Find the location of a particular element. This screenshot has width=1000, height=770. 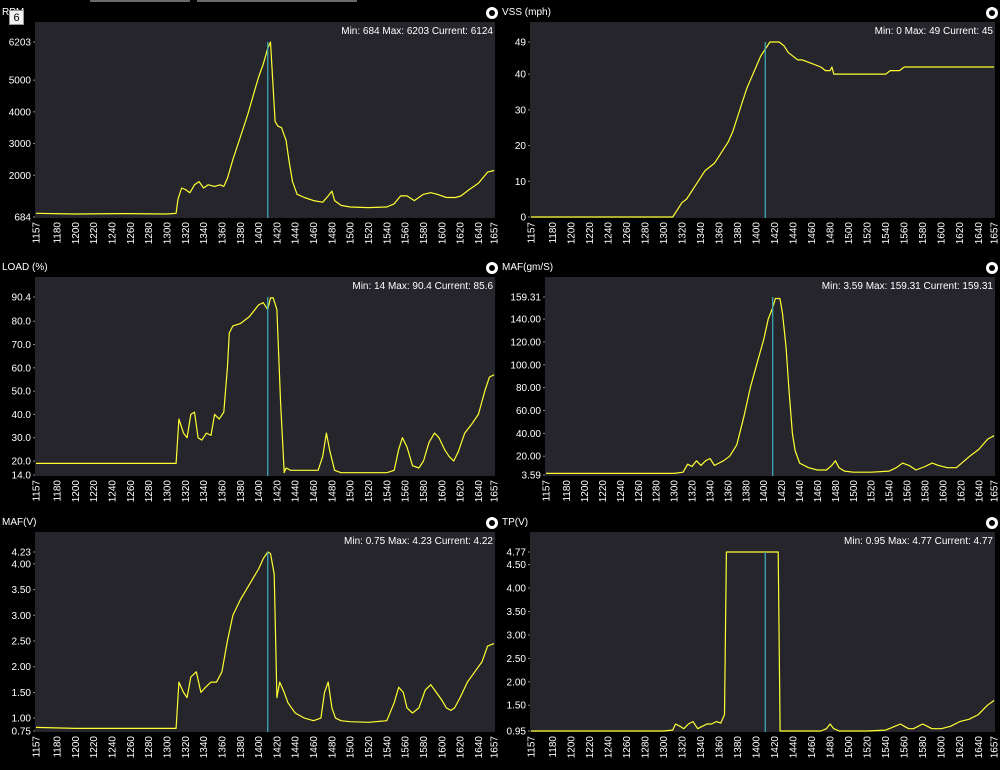

x-tick-label: 1260 is located at coordinates (131, 491).